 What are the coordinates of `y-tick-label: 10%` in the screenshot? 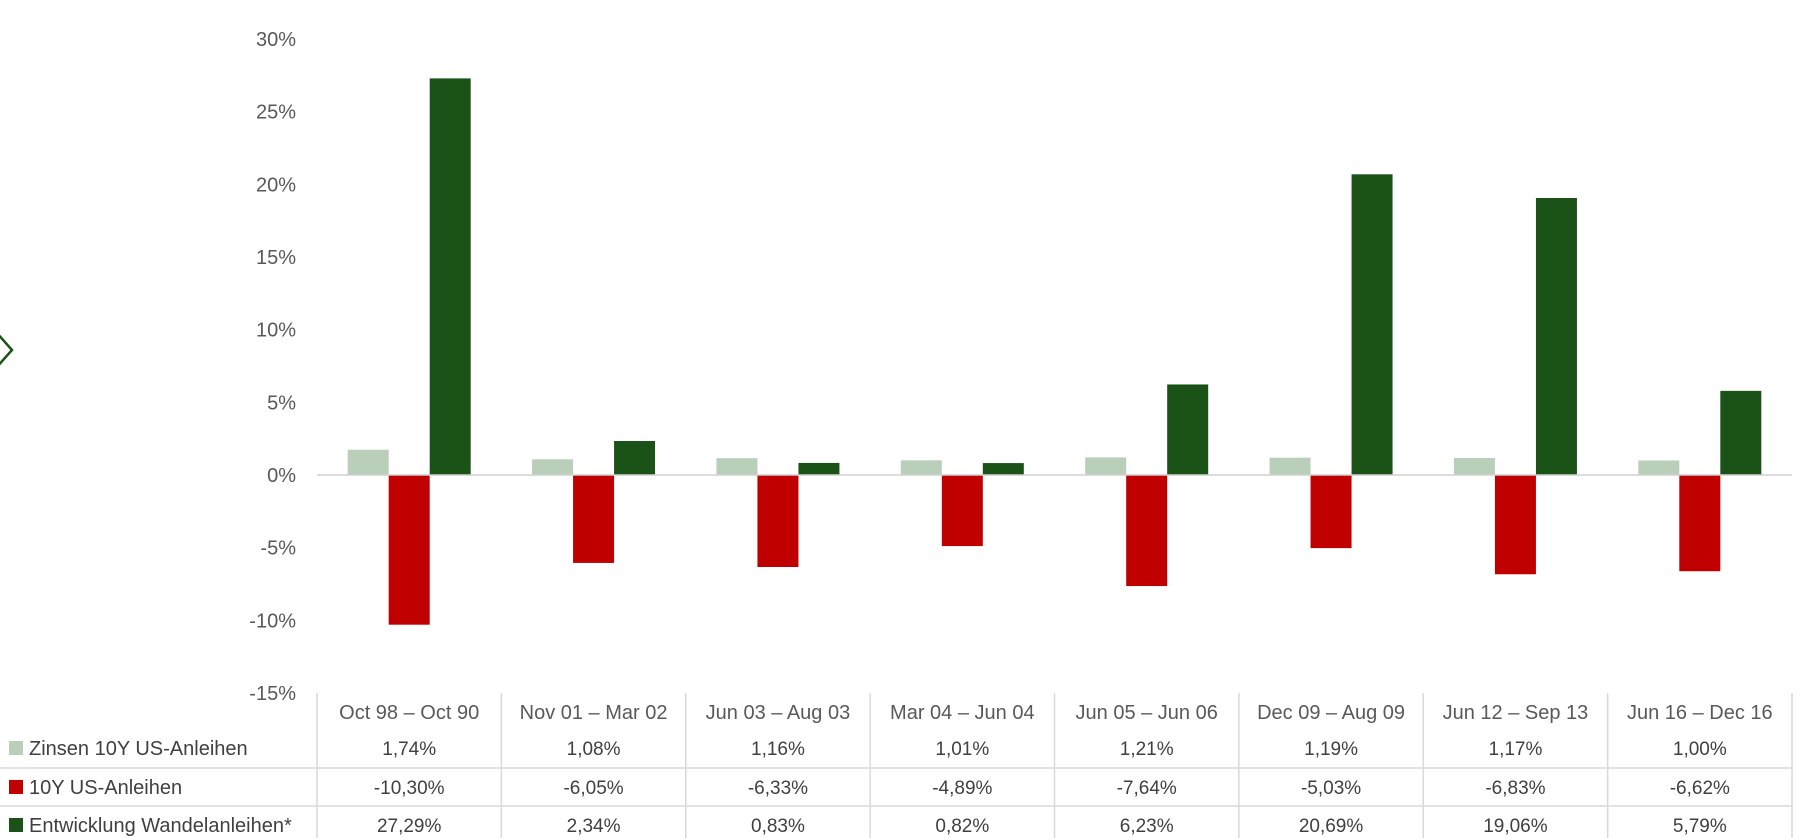 It's located at (276, 331).